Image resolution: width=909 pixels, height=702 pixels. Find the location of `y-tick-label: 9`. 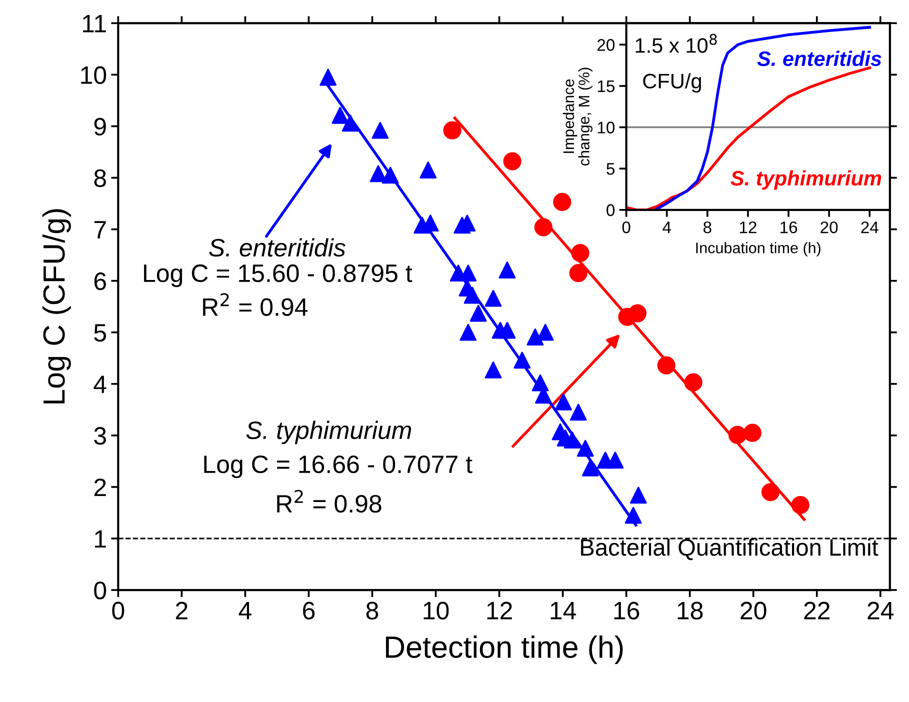

y-tick-label: 9 is located at coordinates (100, 127).